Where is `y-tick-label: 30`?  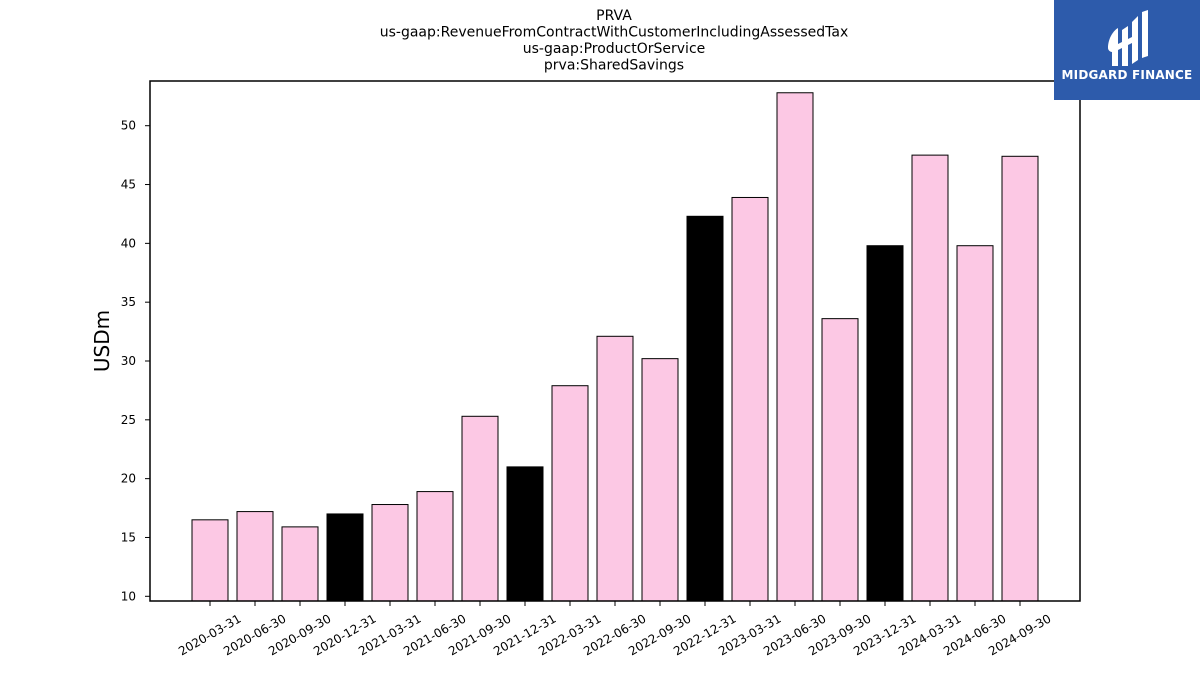 y-tick-label: 30 is located at coordinates (128, 361).